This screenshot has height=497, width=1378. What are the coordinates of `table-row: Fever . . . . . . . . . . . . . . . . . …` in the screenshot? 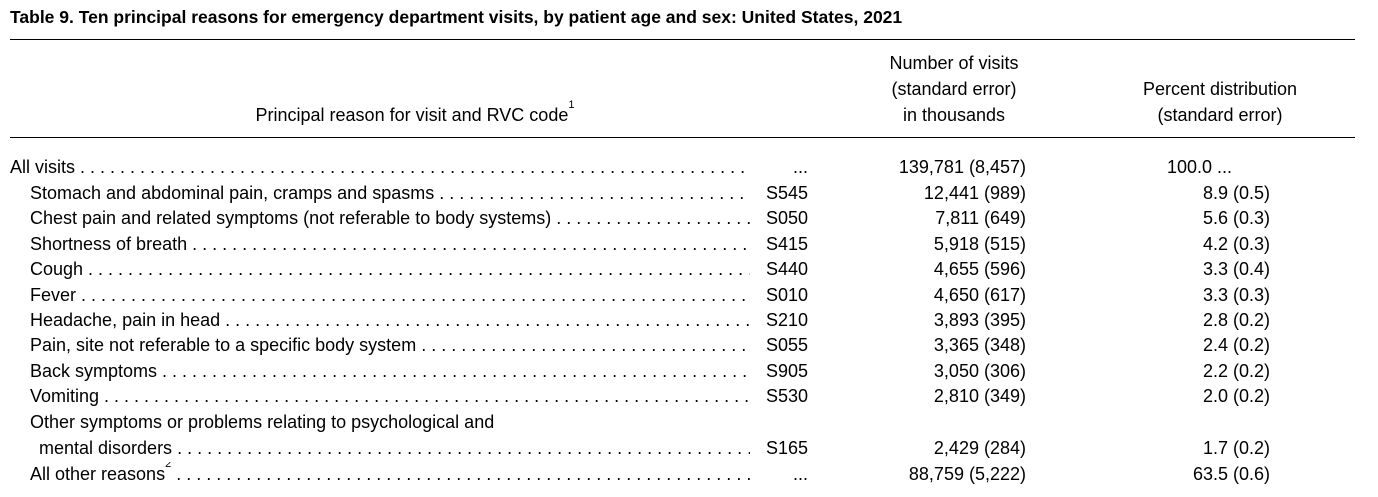 It's located at (689, 295).